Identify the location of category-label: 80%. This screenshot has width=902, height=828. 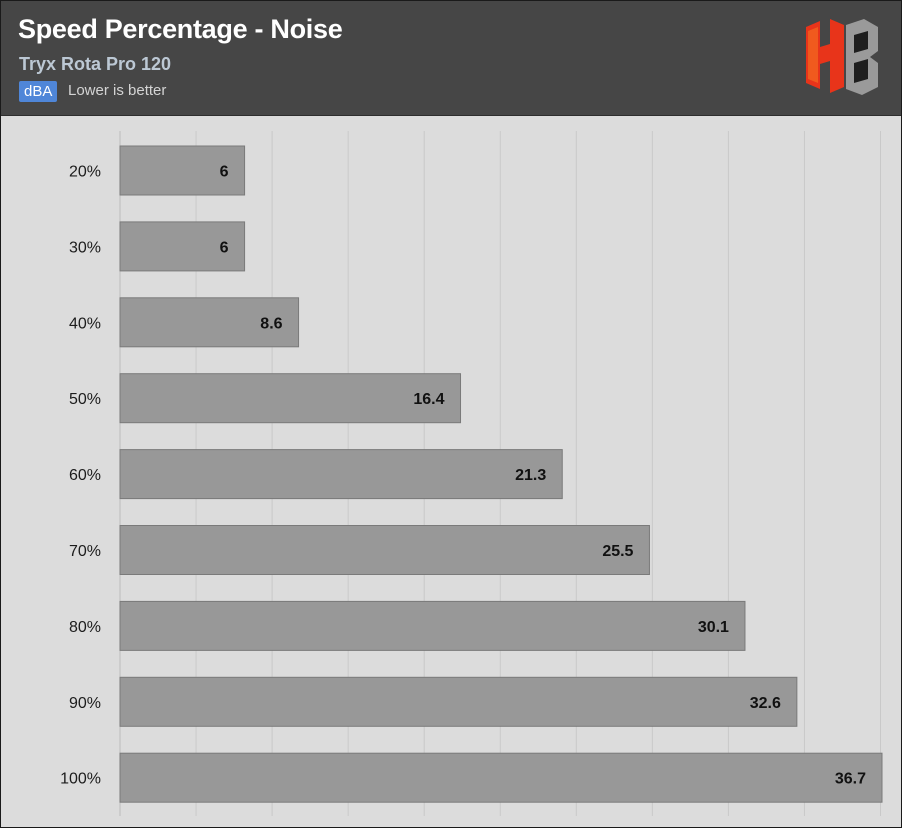
(85, 627).